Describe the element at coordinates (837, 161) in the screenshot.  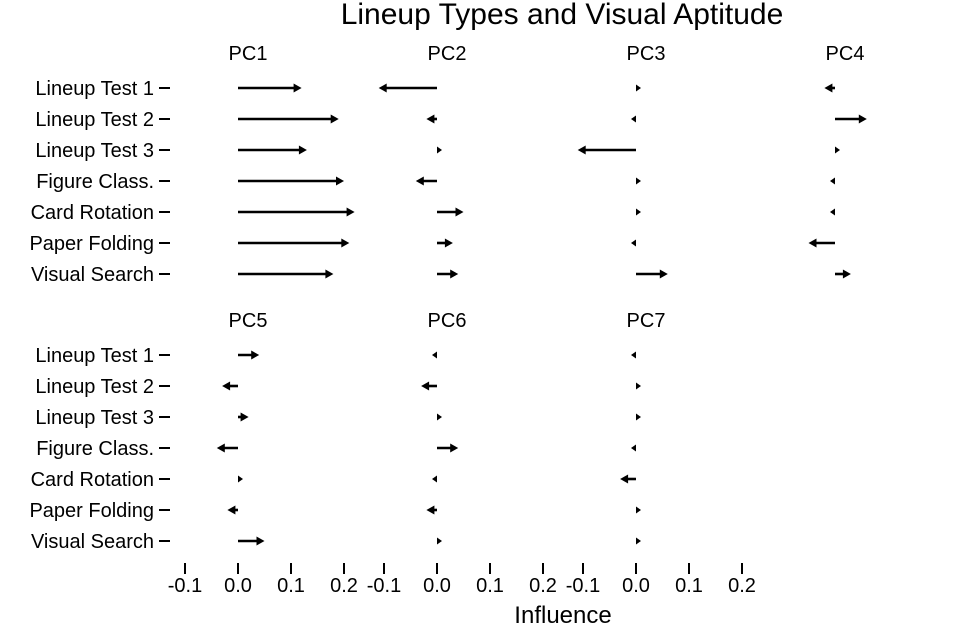
I see `panel-pc4: PC4` at that location.